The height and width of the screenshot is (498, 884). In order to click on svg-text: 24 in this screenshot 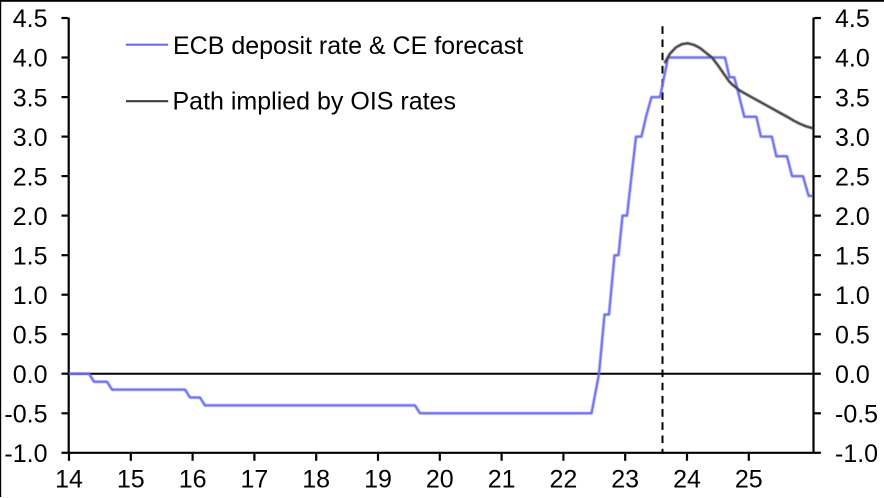, I will do `click(687, 480)`.